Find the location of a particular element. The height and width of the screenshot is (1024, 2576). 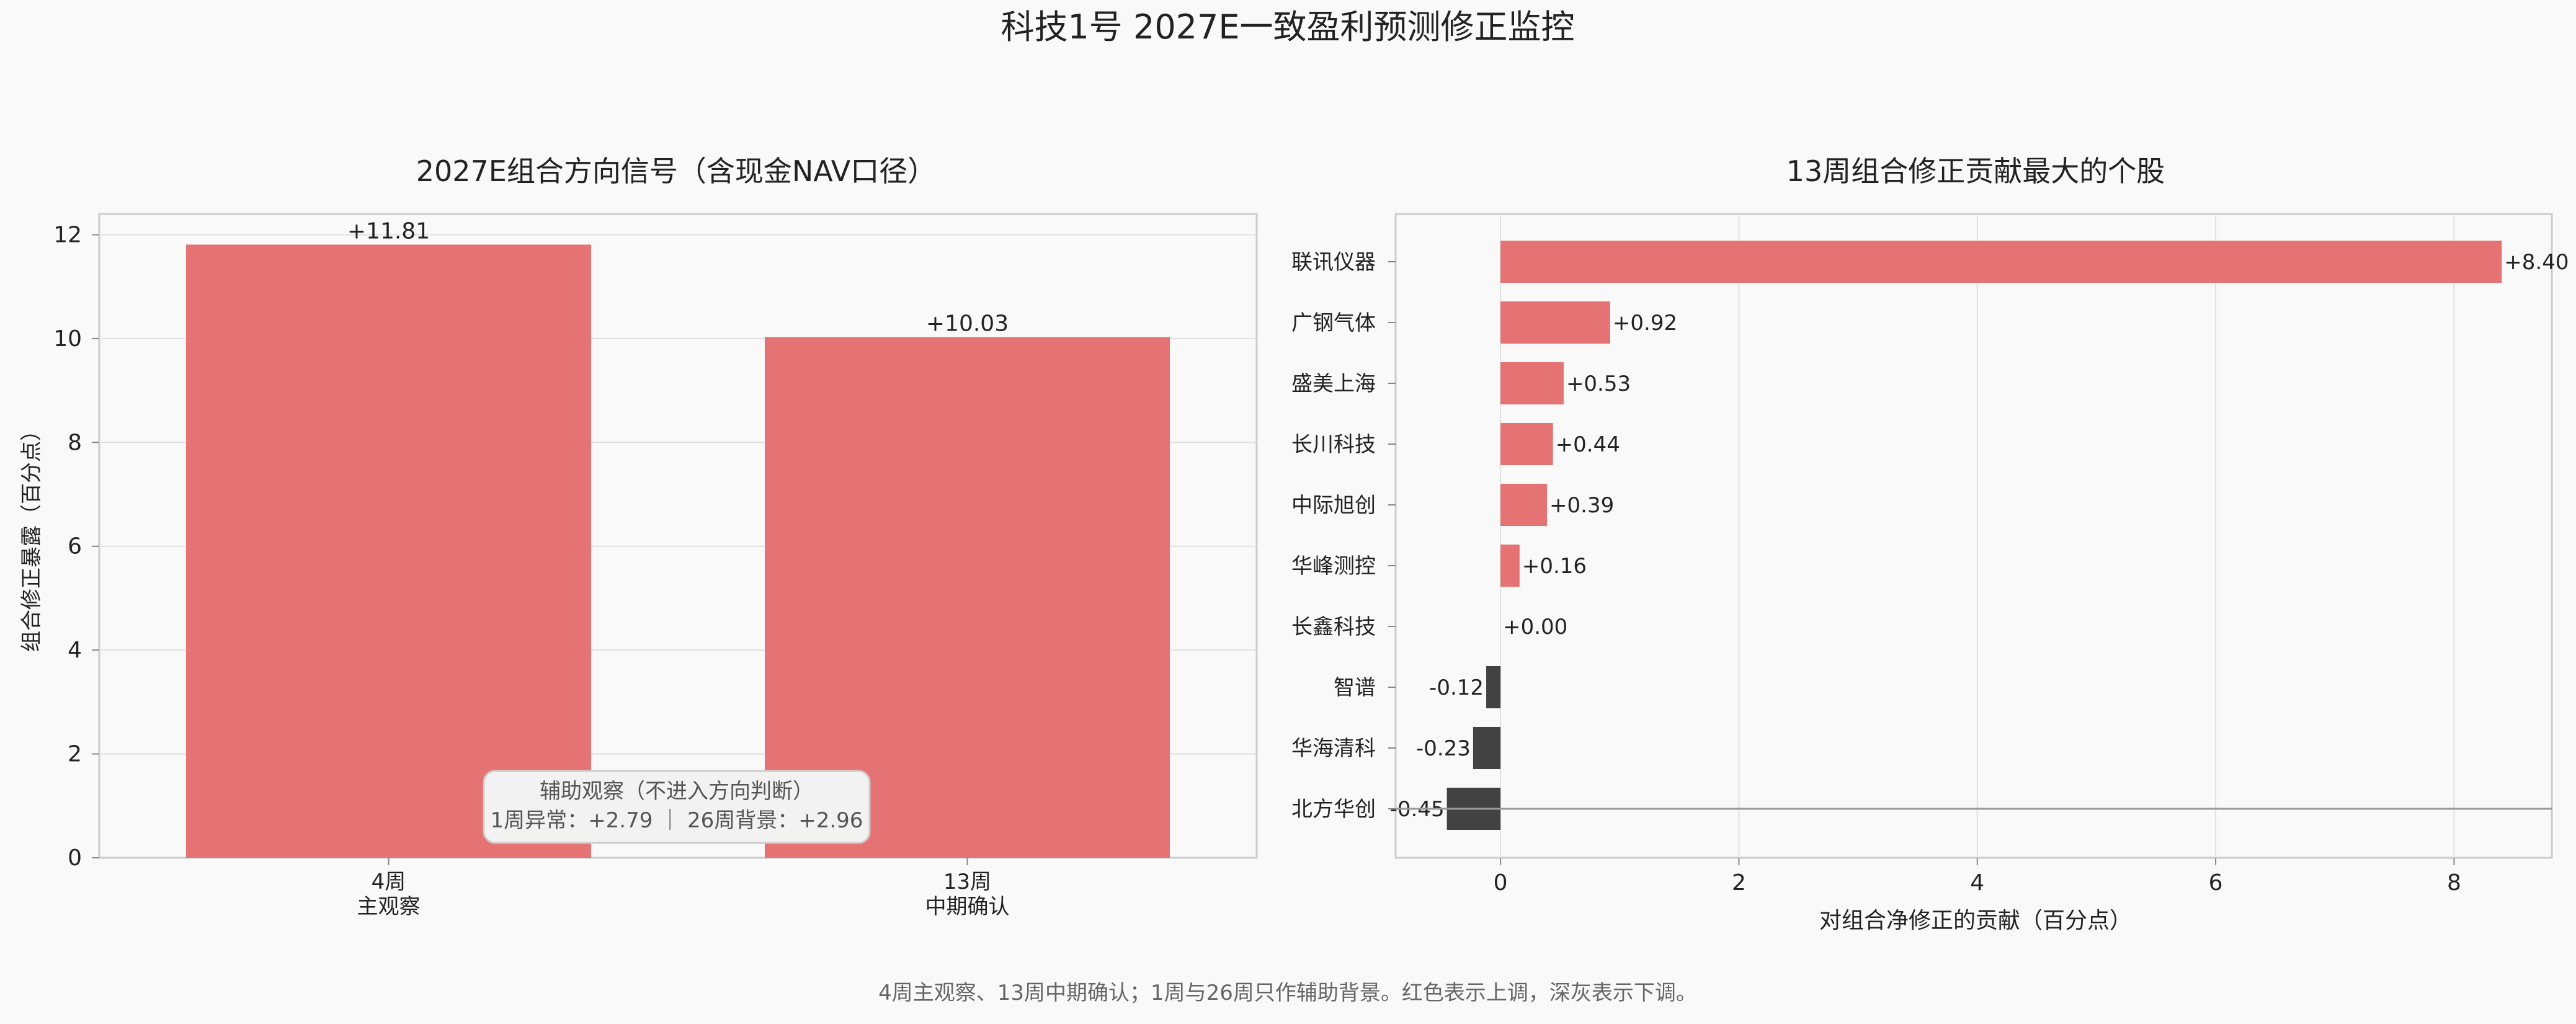

right-x-tick-label-1: 2 is located at coordinates (1739, 883).